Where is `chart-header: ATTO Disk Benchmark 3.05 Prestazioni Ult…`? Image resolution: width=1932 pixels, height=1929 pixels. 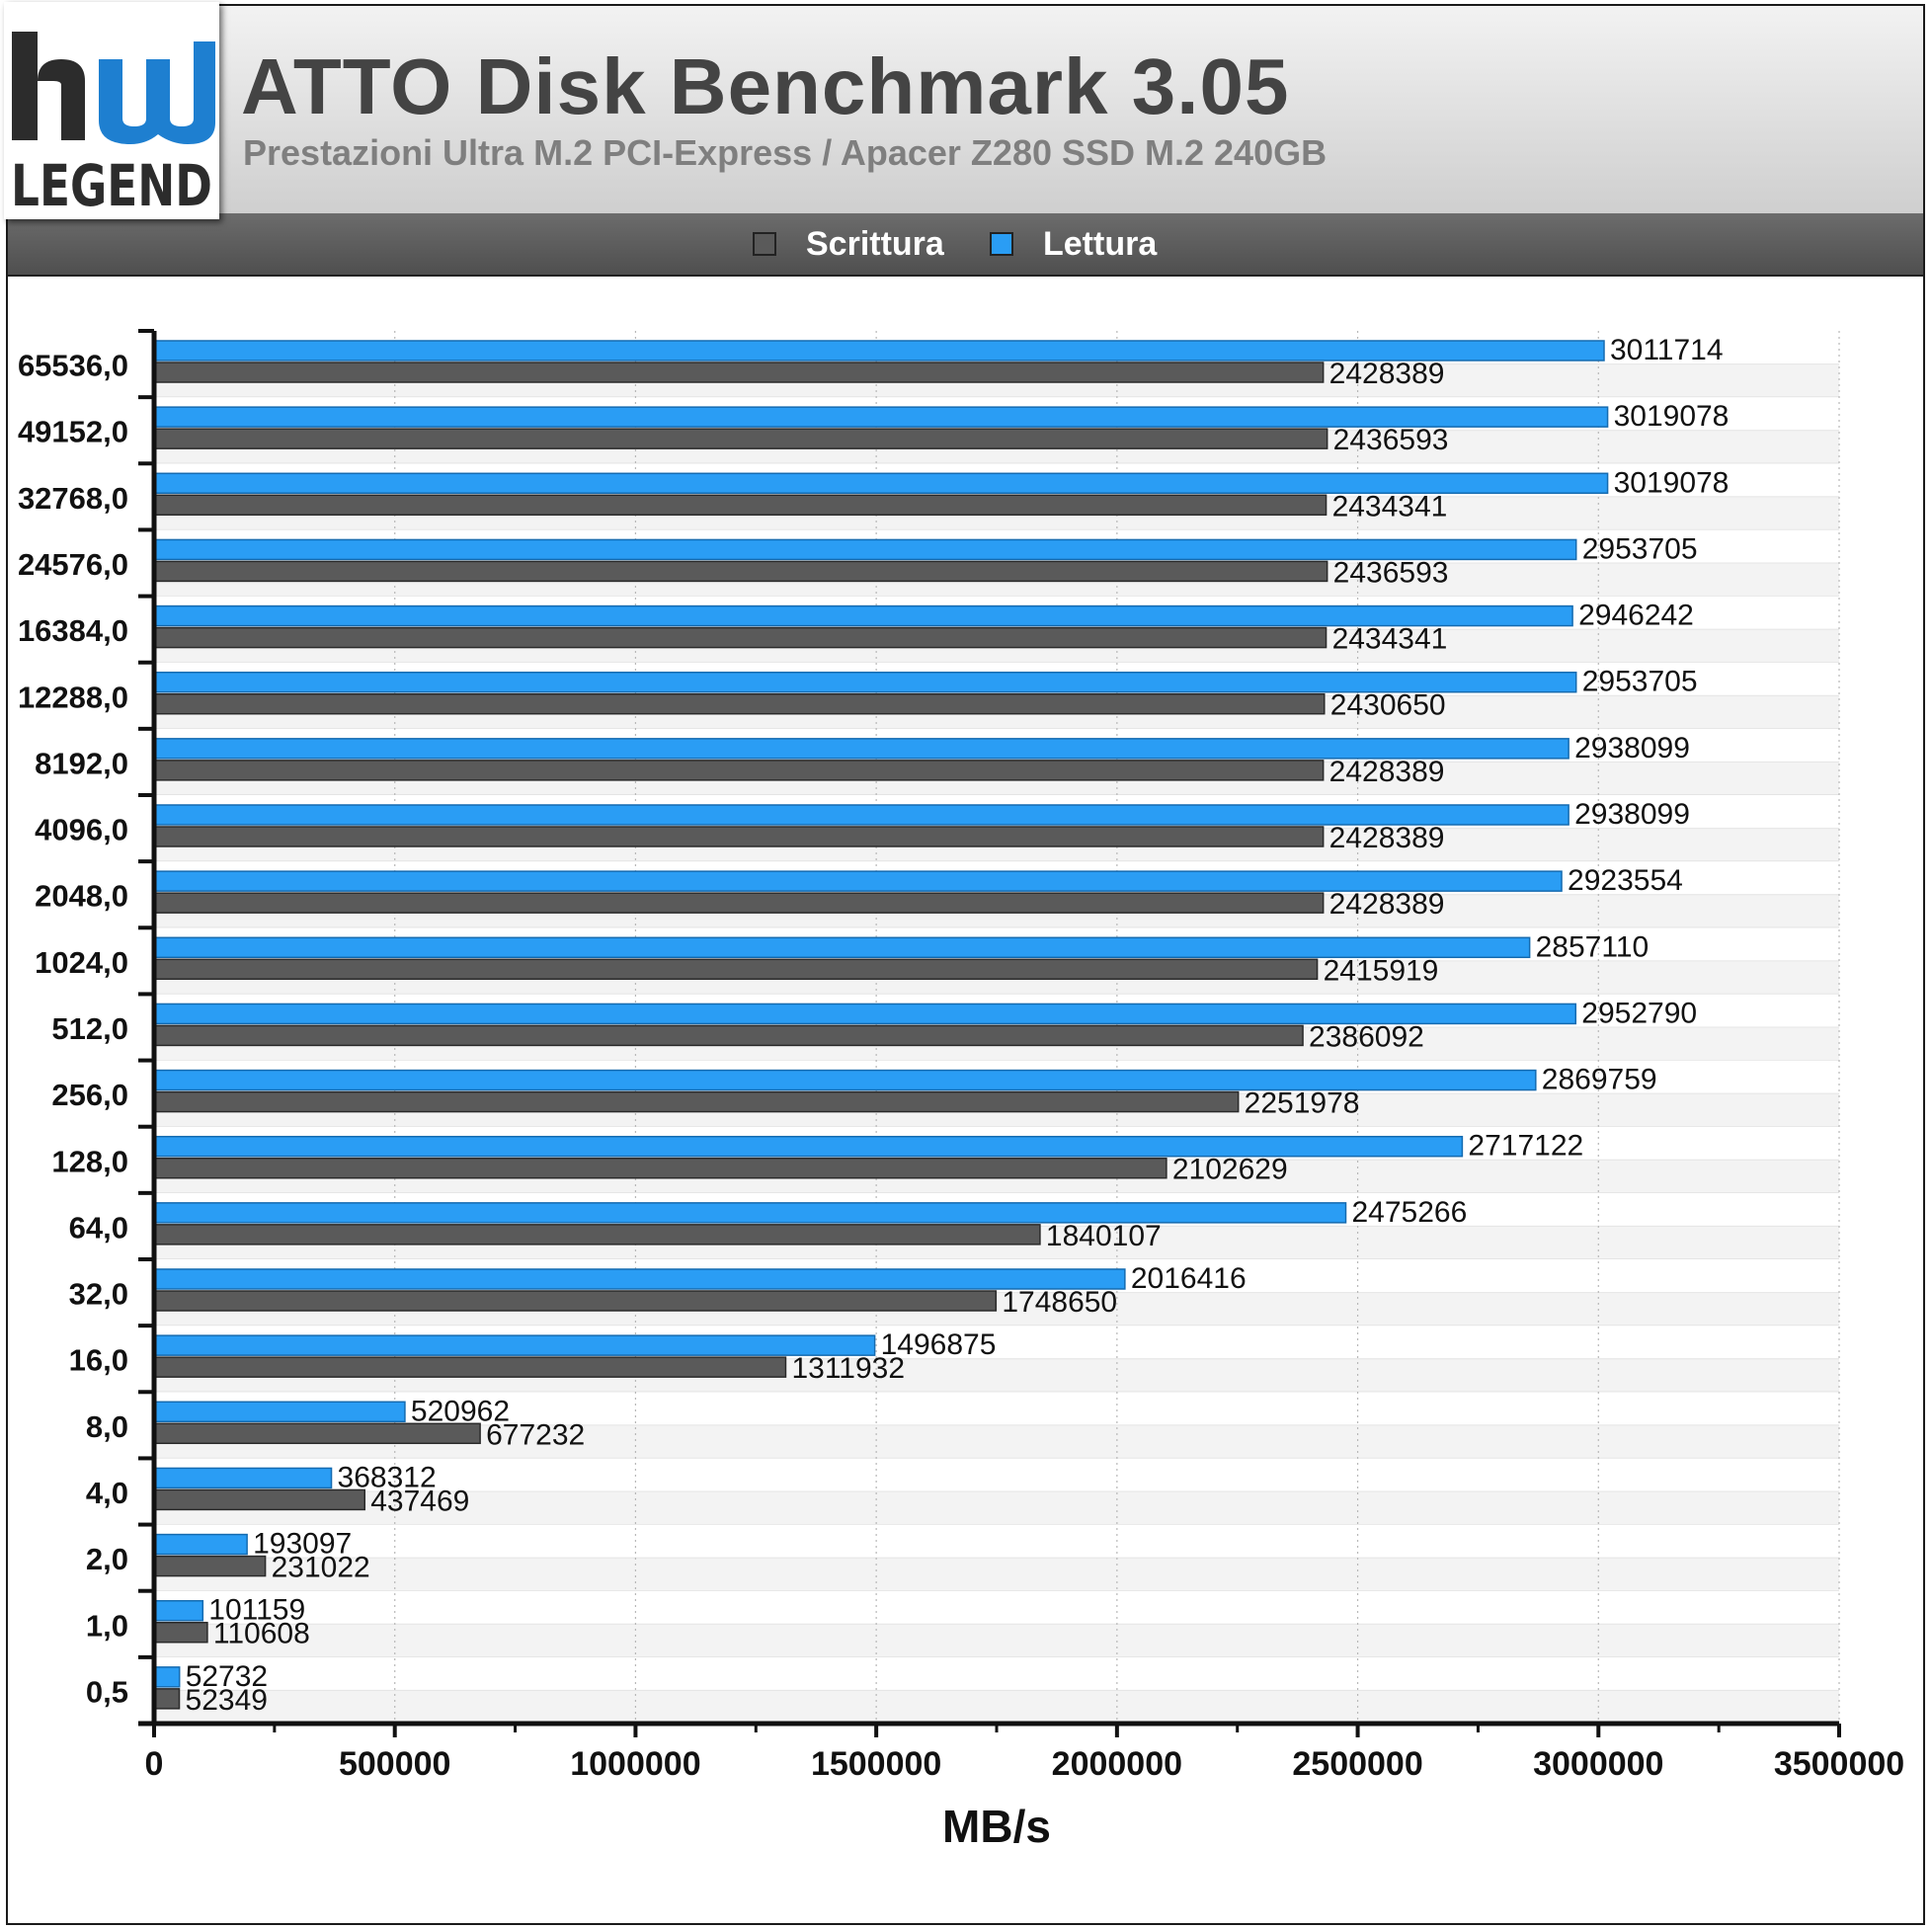
chart-header: ATTO Disk Benchmark 3.05 Prestazioni Ult… is located at coordinates (965, 111).